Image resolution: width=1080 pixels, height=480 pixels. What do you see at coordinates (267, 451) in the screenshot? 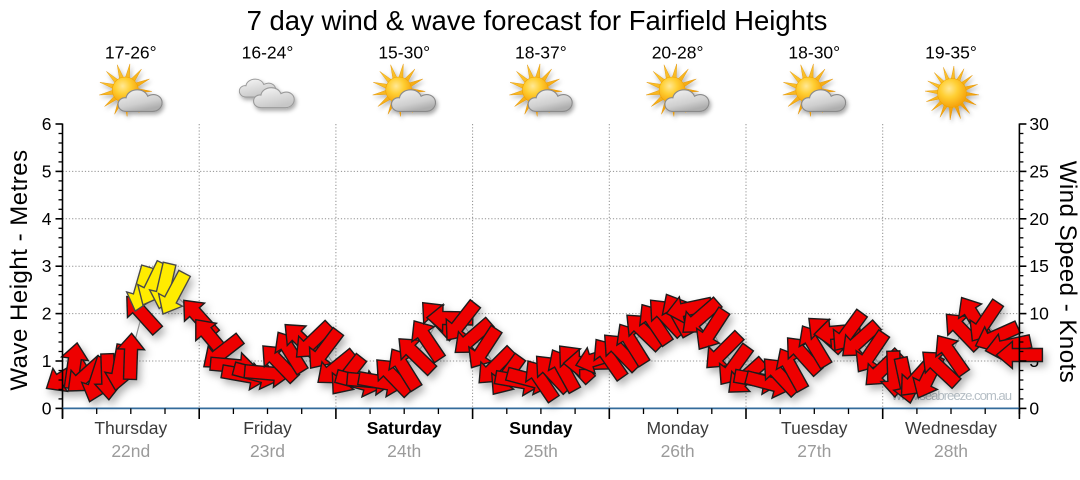
I see `svg-text: 23rd` at bounding box center [267, 451].